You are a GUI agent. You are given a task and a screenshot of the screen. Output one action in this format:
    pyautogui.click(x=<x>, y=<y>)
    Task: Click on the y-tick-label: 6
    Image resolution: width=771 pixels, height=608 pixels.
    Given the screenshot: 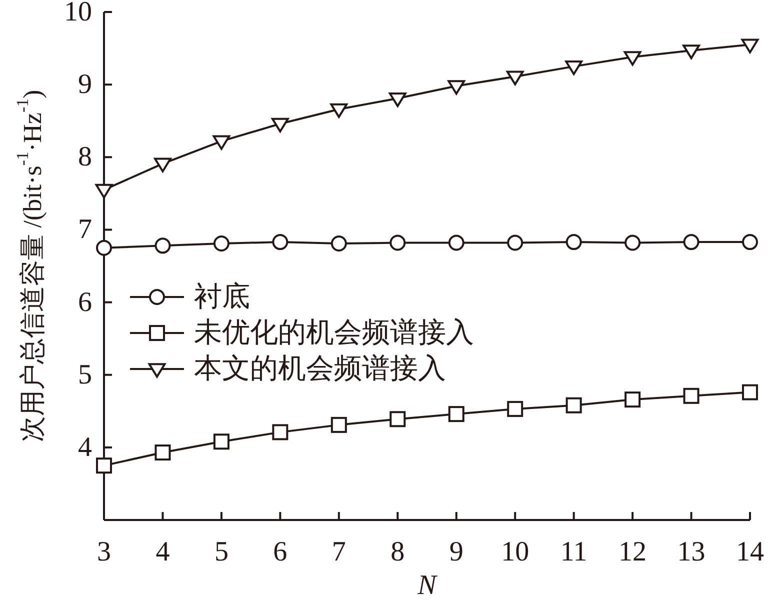 What is the action you would take?
    pyautogui.click(x=85, y=302)
    